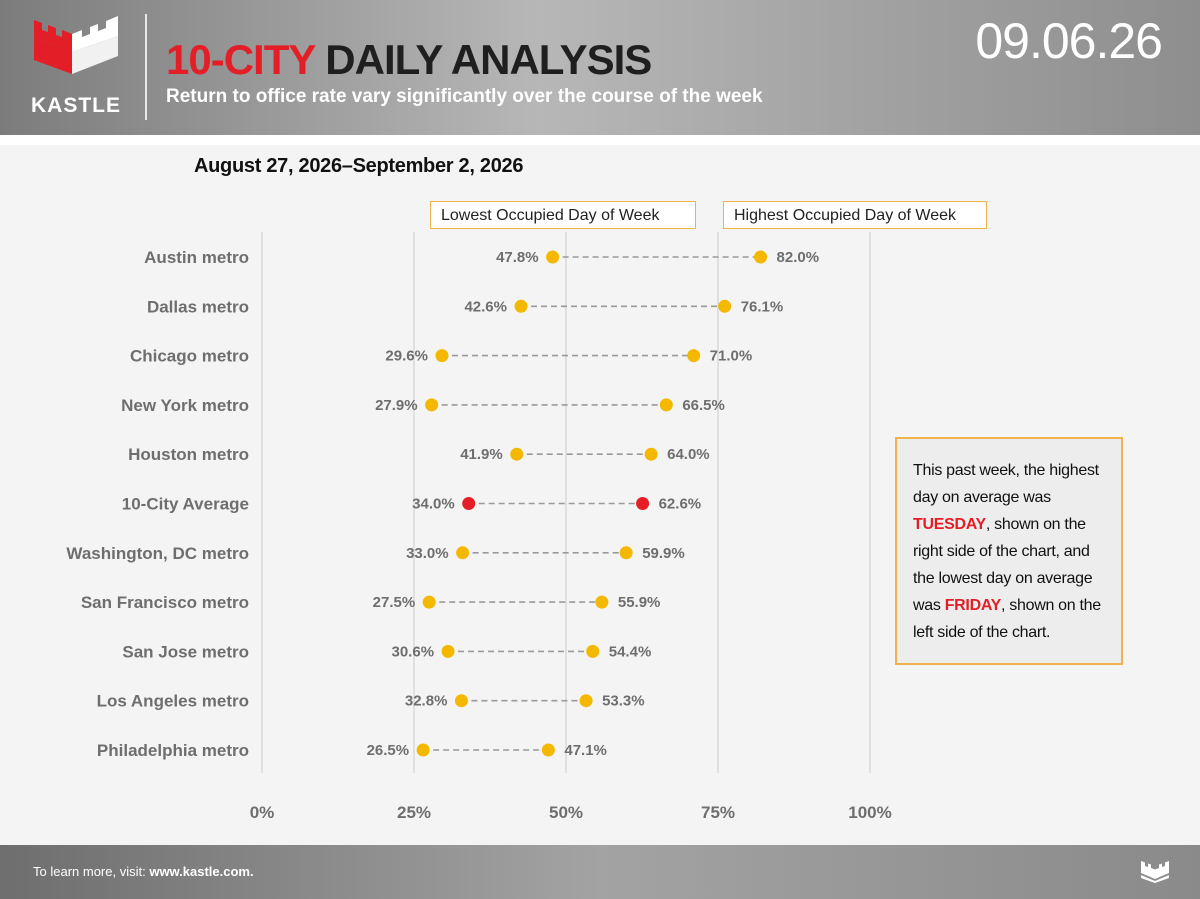 The width and height of the screenshot is (1200, 899). Describe the element at coordinates (731, 356) in the screenshot. I see `high-value-label: 71.0%` at that location.